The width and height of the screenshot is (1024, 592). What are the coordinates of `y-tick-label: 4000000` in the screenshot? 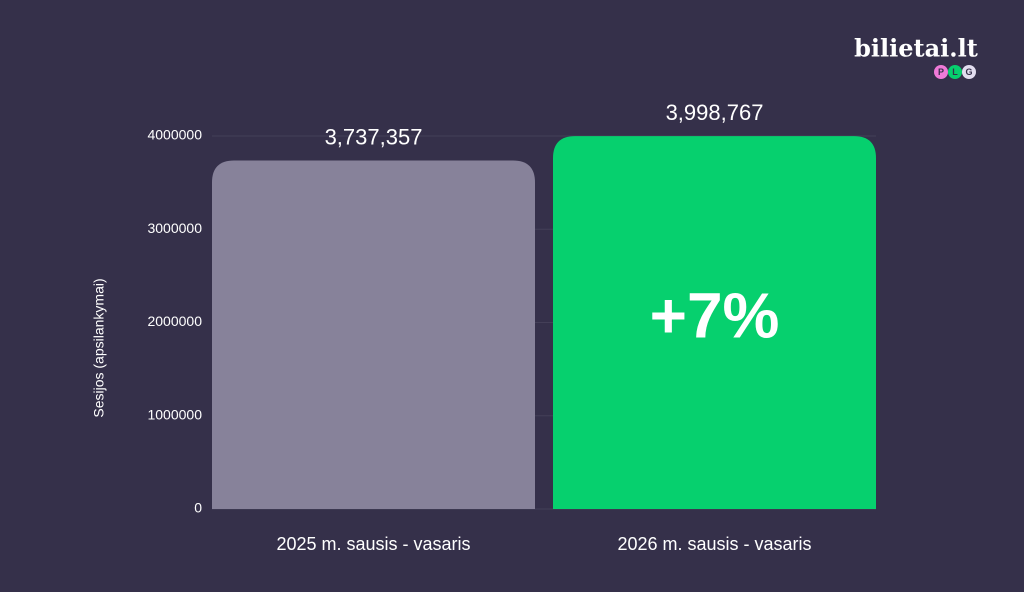 It's located at (174, 135).